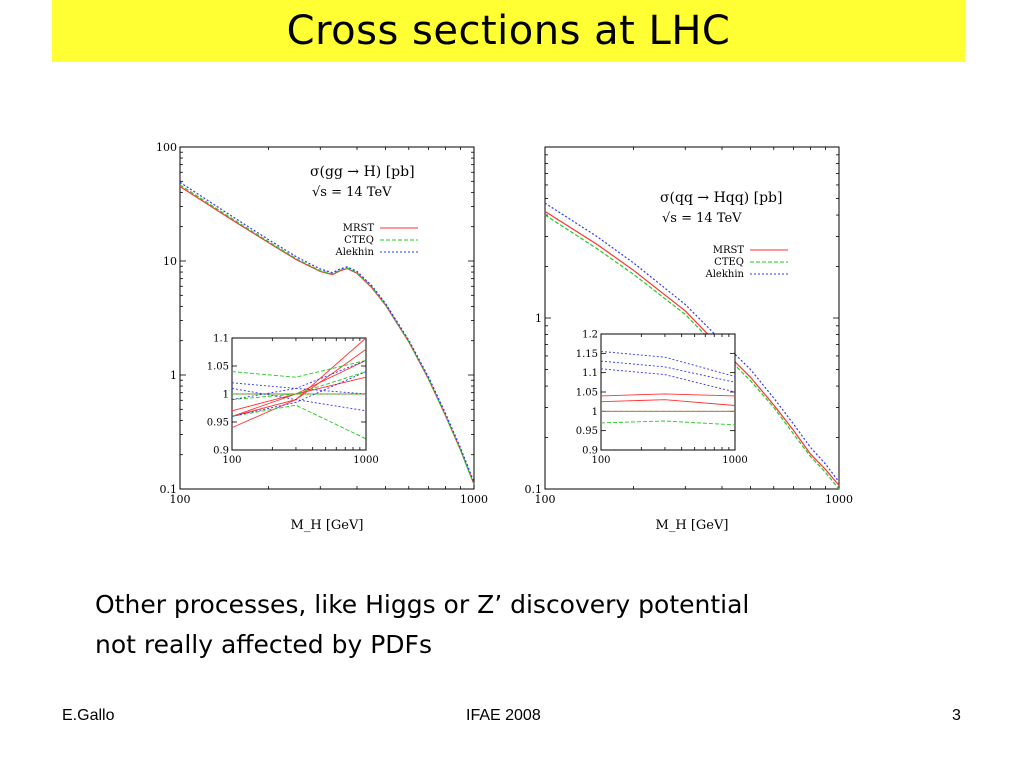 This screenshot has width=1024, height=768. What do you see at coordinates (170, 261) in the screenshot?
I see `main-y-tick-label: 10` at bounding box center [170, 261].